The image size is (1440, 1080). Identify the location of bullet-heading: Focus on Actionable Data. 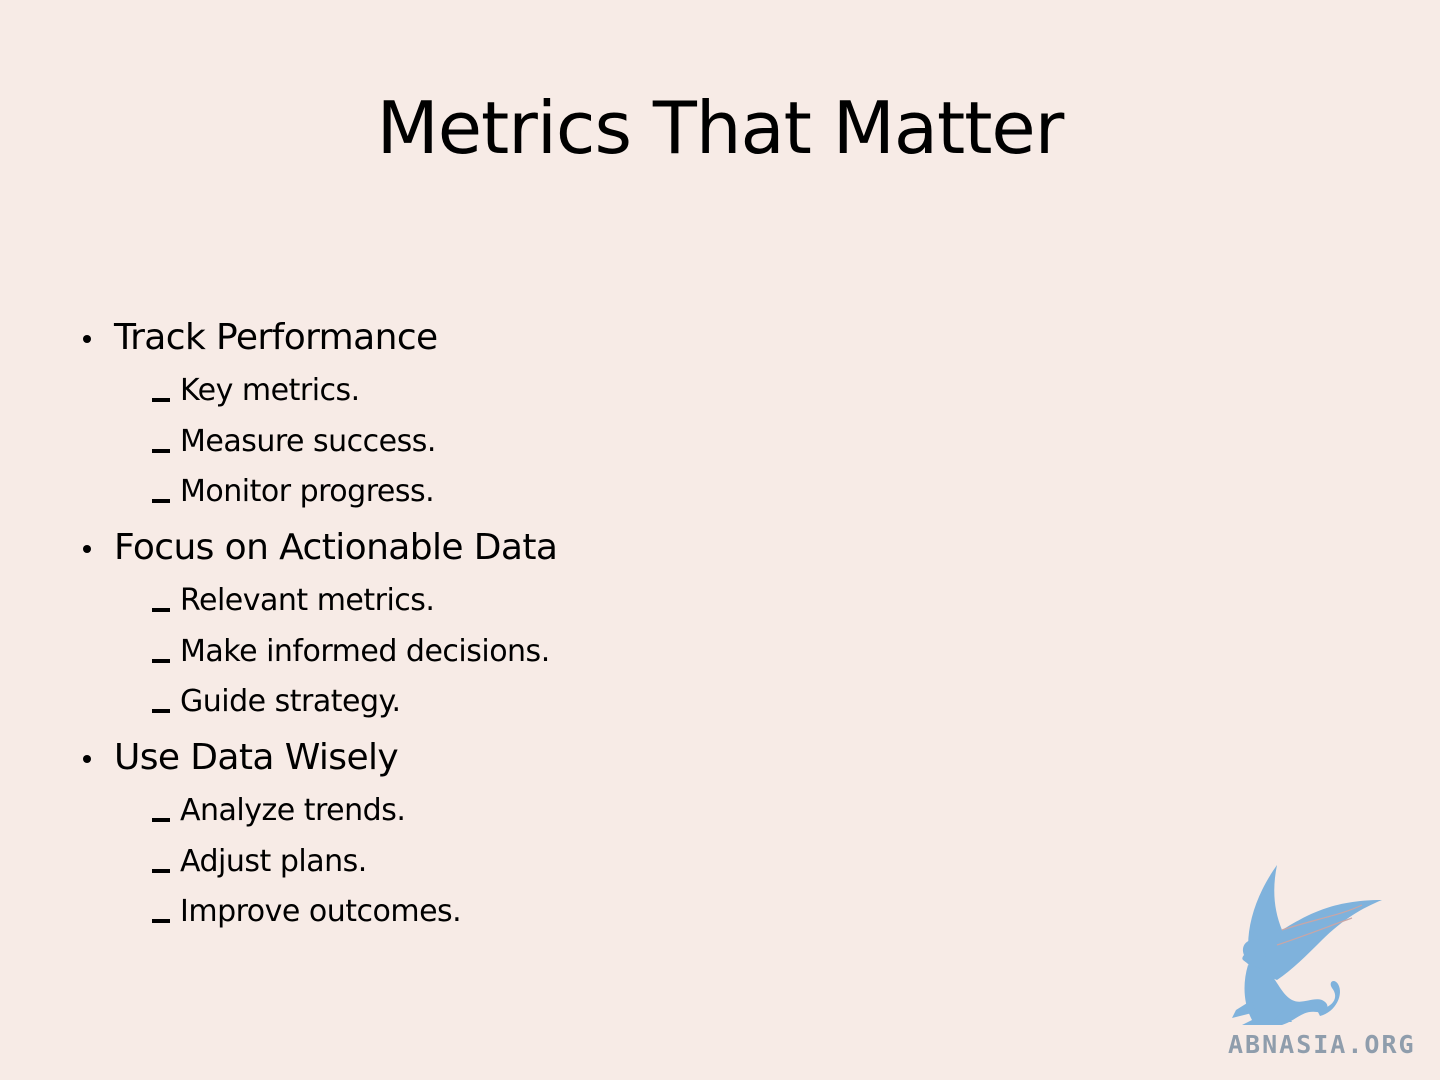
(336, 547).